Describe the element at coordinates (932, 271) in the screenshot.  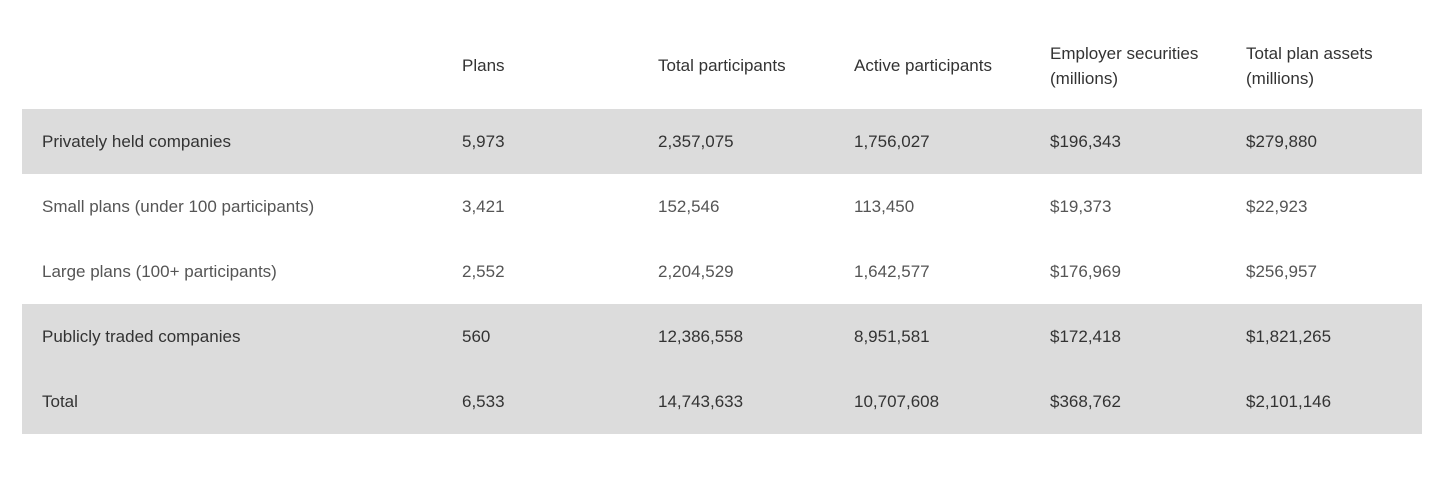
I see `cell-active-participants: 1,642,577` at that location.